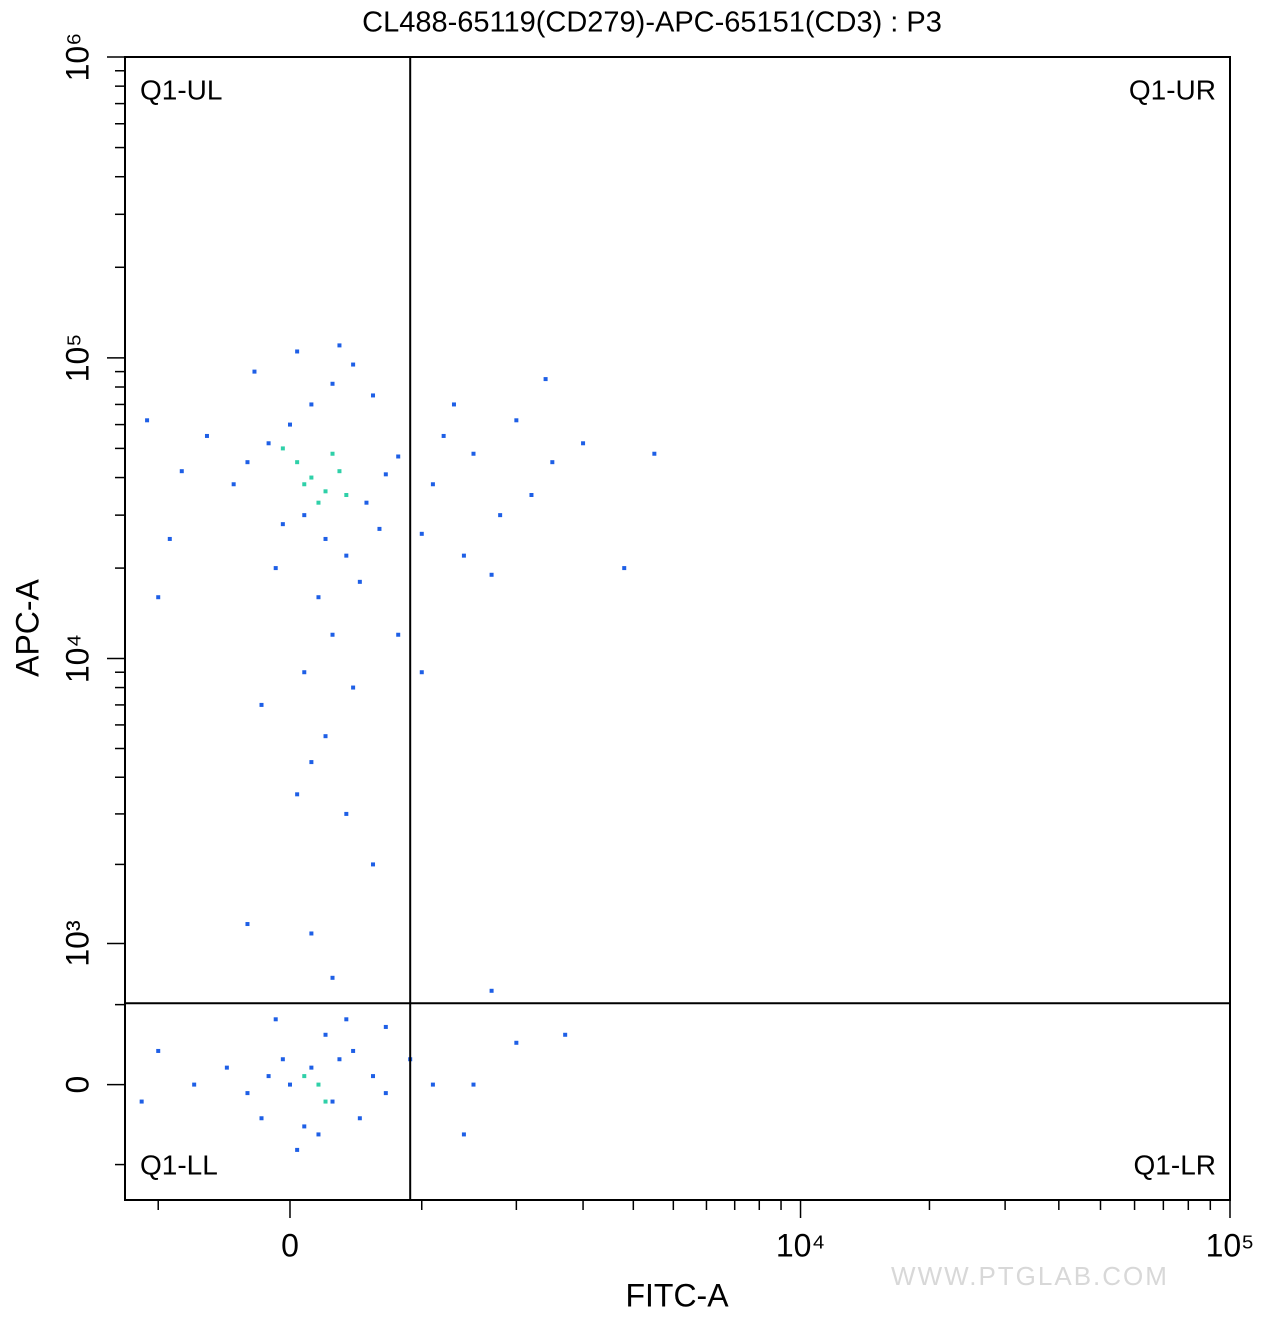 The width and height of the screenshot is (1278, 1318). What do you see at coordinates (1172, 89) in the screenshot?
I see `quadrant-label: Q1-UR` at bounding box center [1172, 89].